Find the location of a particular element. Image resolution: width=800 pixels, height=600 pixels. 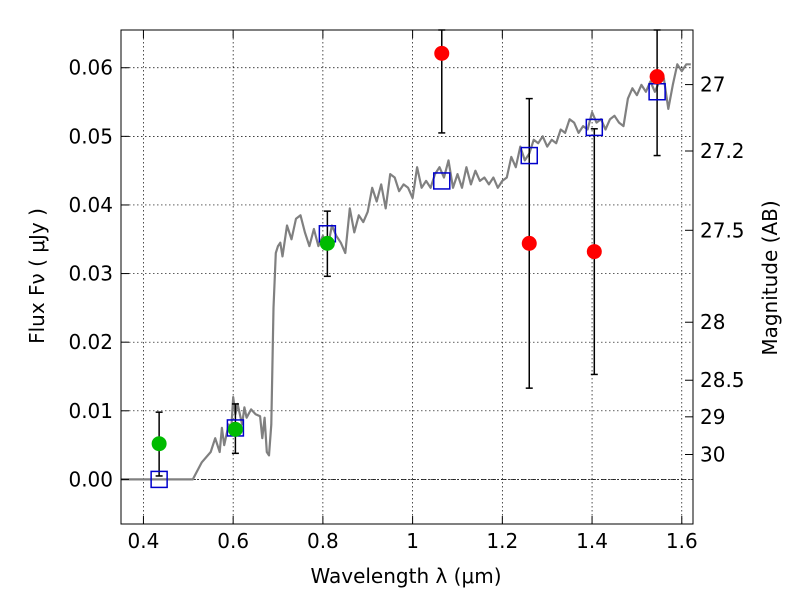

x-tick-label: 1 is located at coordinates (412, 541).